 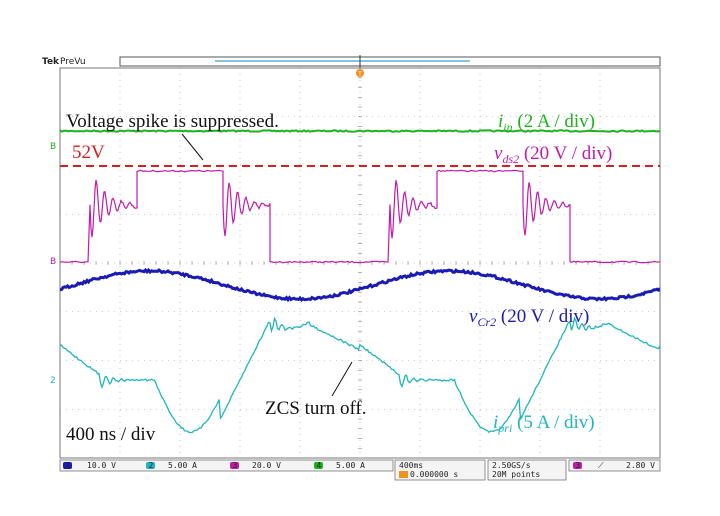 What do you see at coordinates (111, 434) in the screenshot?
I see `time-per-div-label: 400 ns / div` at bounding box center [111, 434].